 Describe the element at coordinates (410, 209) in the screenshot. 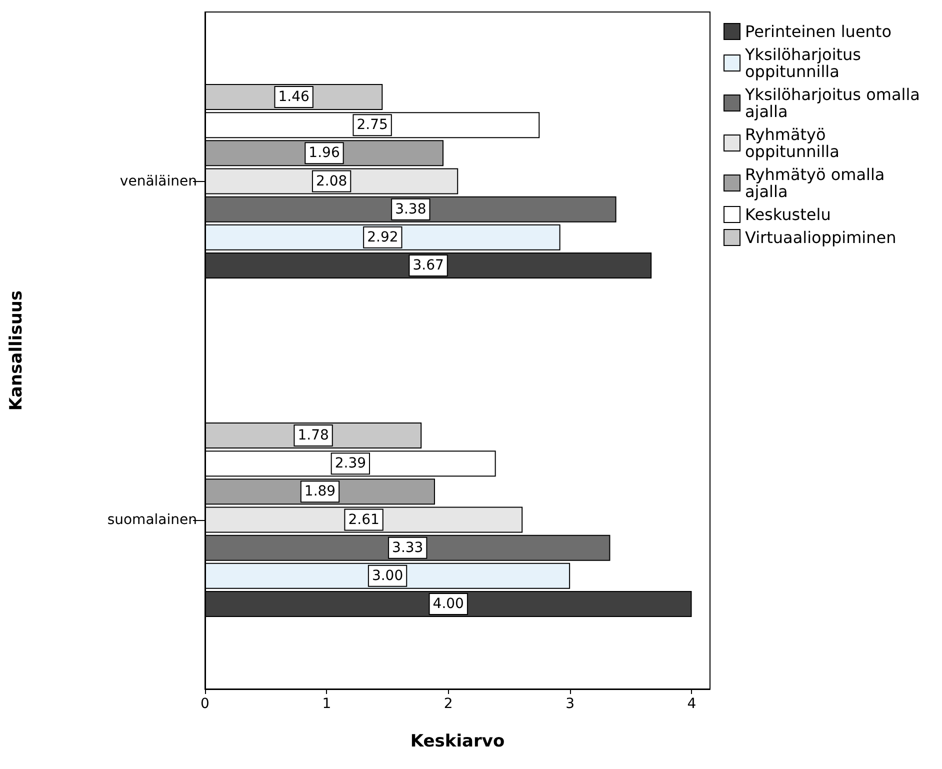

I see `data-label: 3.38` at that location.